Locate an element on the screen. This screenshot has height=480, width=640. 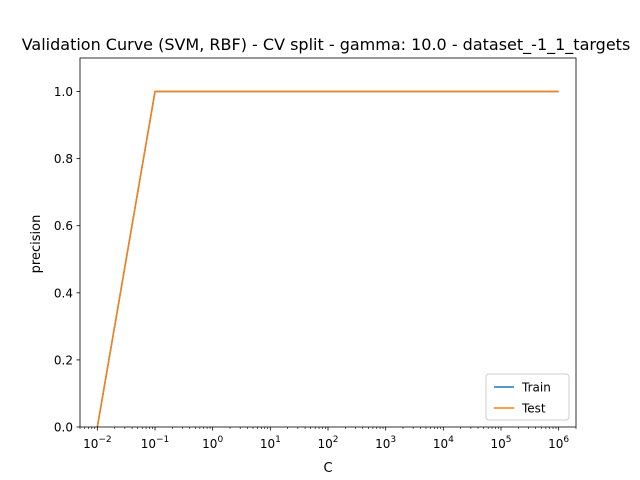
x-tick-label: 10⁴ is located at coordinates (443, 443).